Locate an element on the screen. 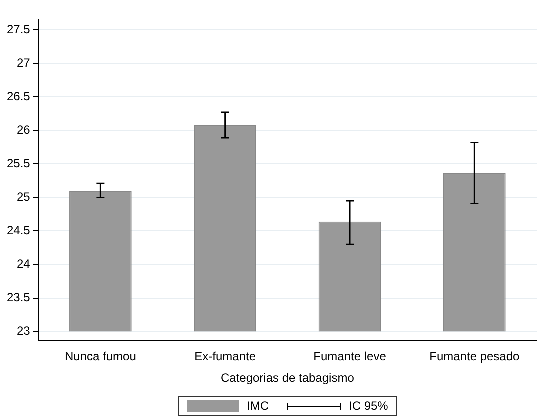 This screenshot has width=549, height=416. y-tick-label: 25.5 is located at coordinates (18, 163).